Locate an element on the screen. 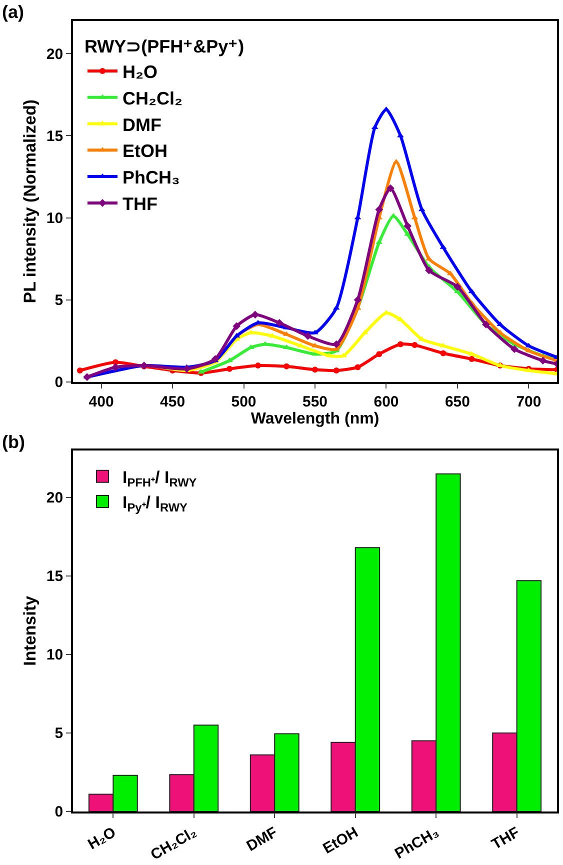  text: (b) is located at coordinates (13, 442).